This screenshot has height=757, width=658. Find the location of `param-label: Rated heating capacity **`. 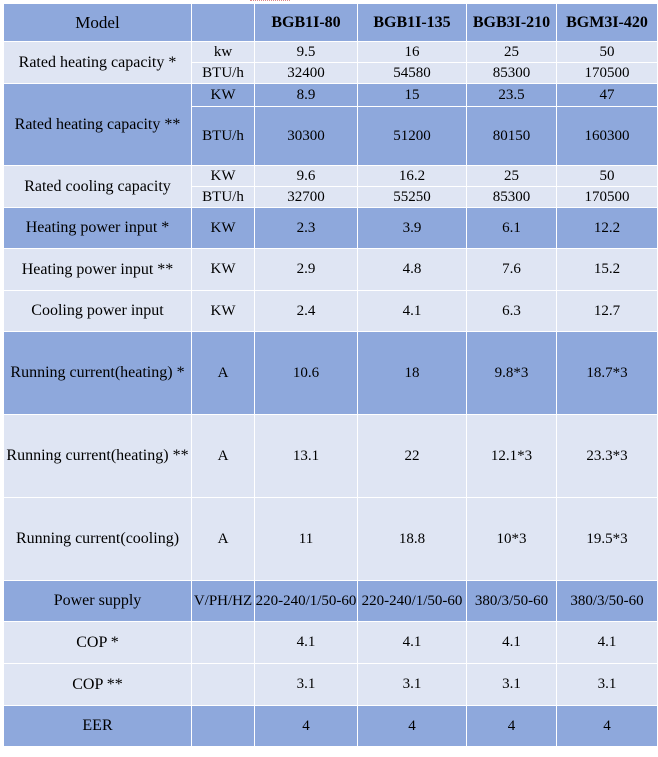

param-label: Rated heating capacity ** is located at coordinates (97, 124).